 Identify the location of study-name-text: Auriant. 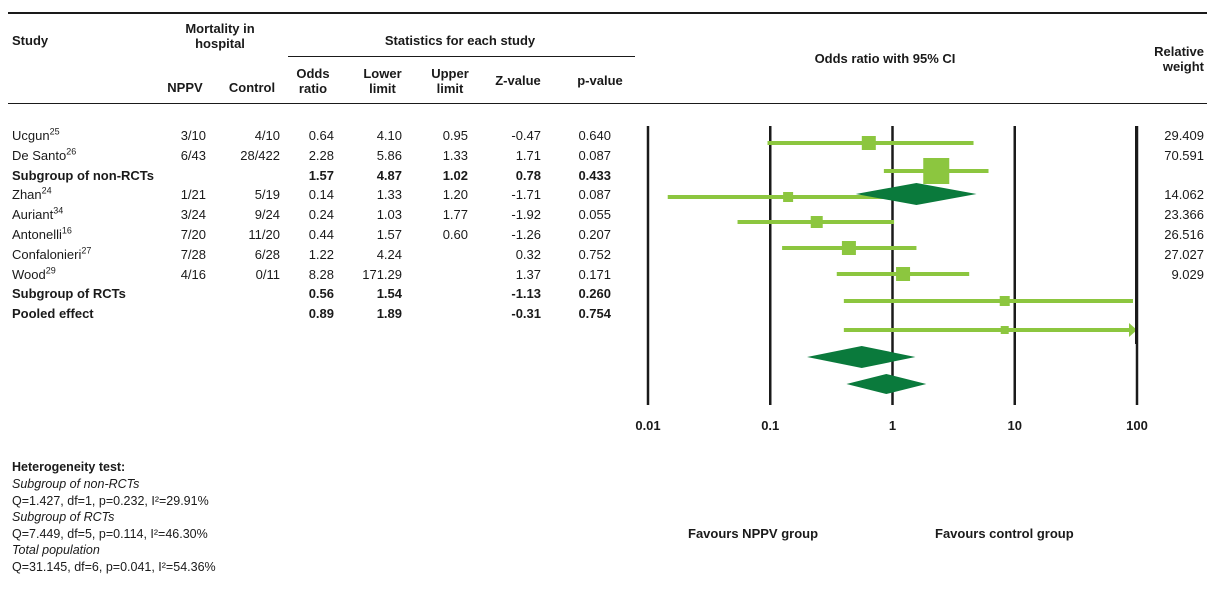
(33, 215).